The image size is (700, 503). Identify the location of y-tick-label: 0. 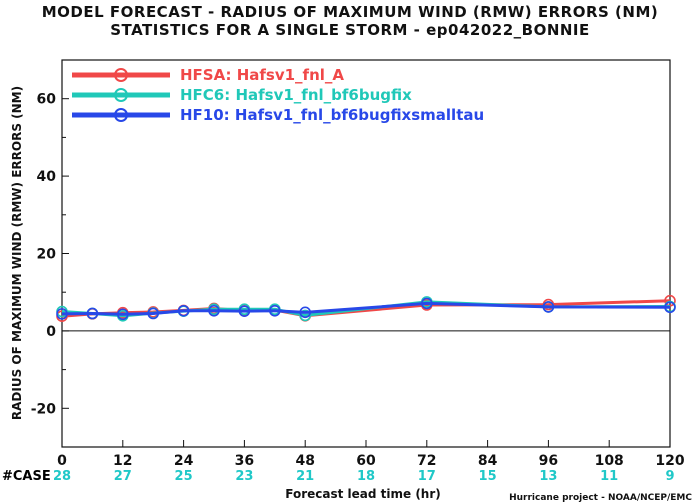
(51, 332).